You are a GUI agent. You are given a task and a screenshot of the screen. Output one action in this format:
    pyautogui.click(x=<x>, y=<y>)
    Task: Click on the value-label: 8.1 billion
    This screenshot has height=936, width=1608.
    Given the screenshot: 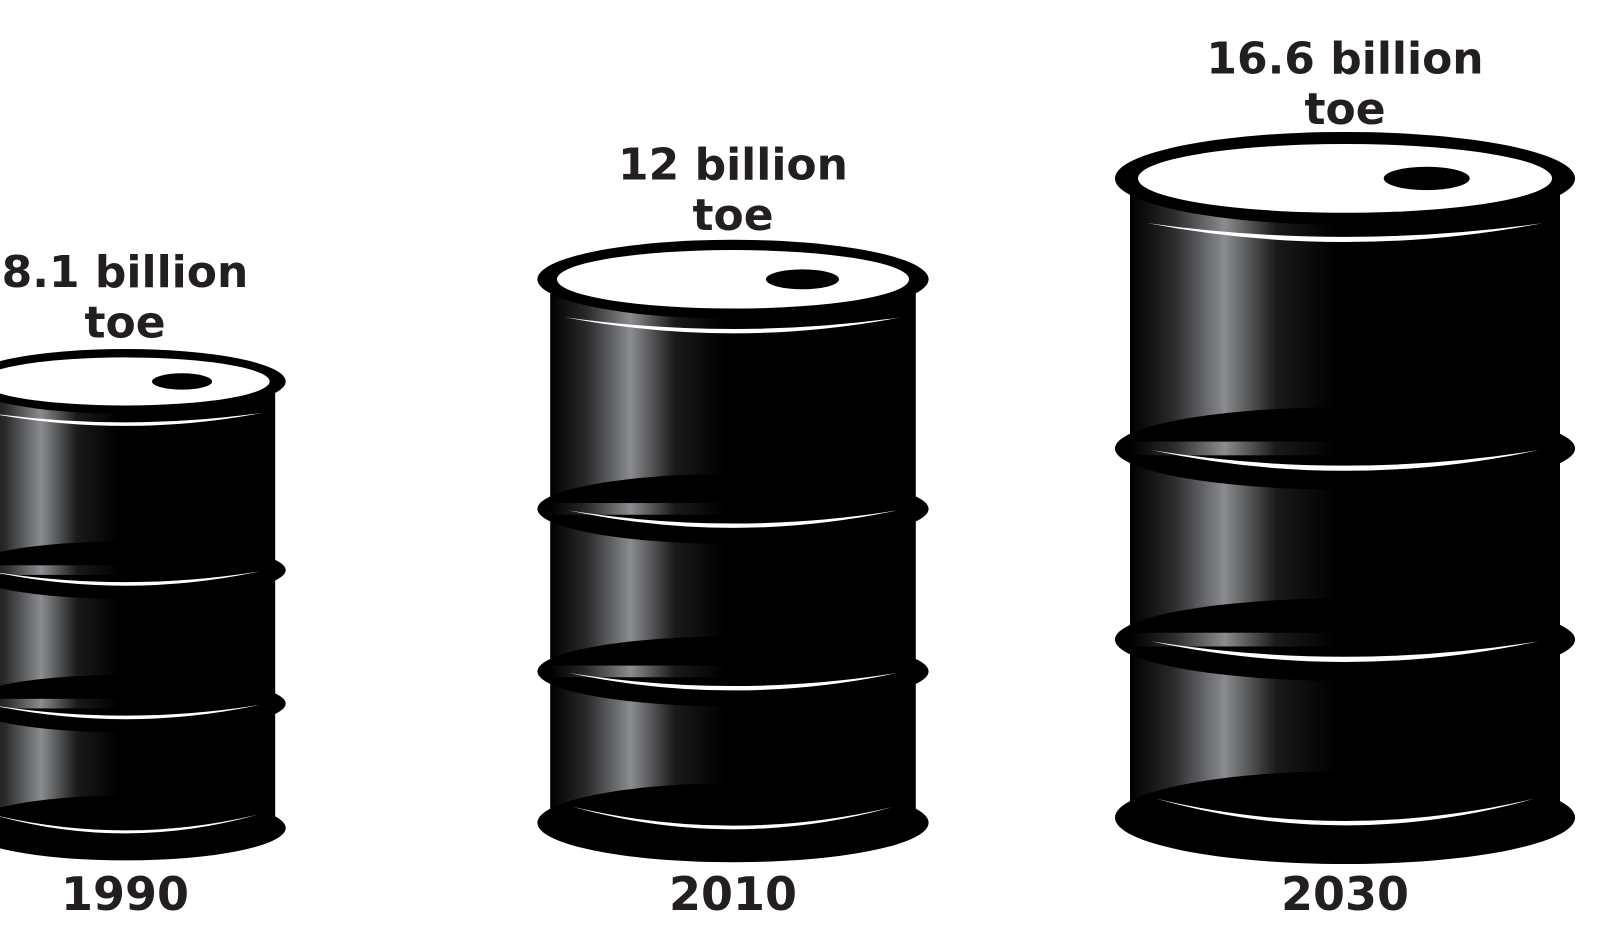 What is the action you would take?
    pyautogui.click(x=125, y=272)
    